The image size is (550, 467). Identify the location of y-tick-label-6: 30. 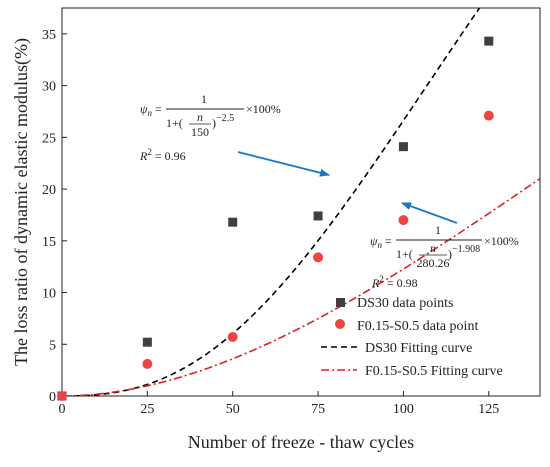
(49, 87).